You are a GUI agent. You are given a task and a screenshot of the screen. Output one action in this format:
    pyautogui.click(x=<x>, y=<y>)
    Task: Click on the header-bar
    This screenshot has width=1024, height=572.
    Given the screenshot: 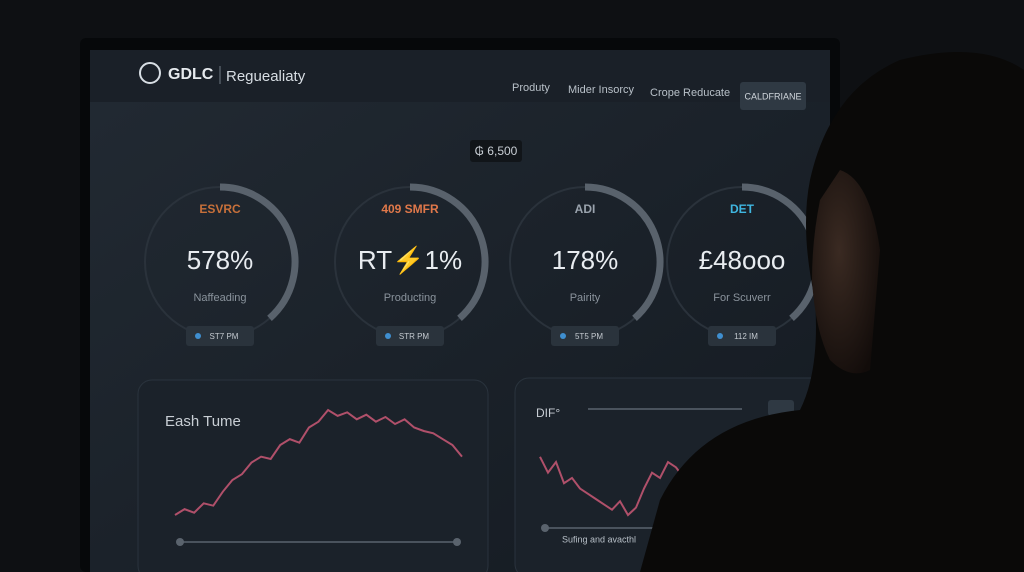 What is the action you would take?
    pyautogui.click(x=460, y=76)
    